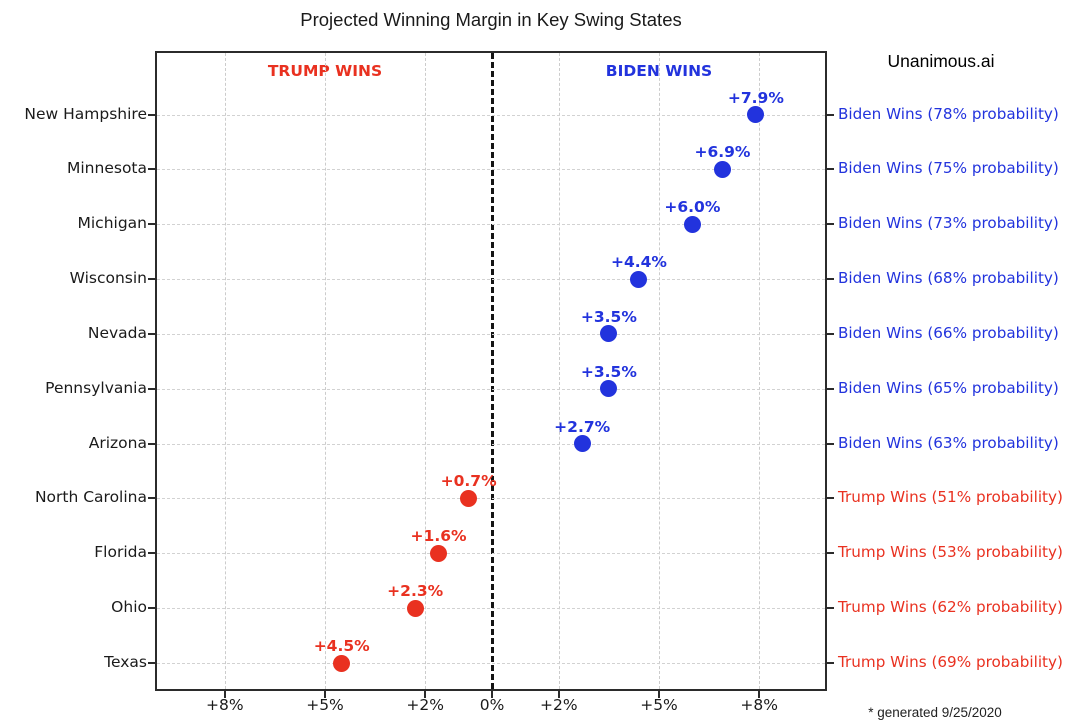 The width and height of the screenshot is (1080, 720). I want to click on state-label: Arizona, so click(117, 442).